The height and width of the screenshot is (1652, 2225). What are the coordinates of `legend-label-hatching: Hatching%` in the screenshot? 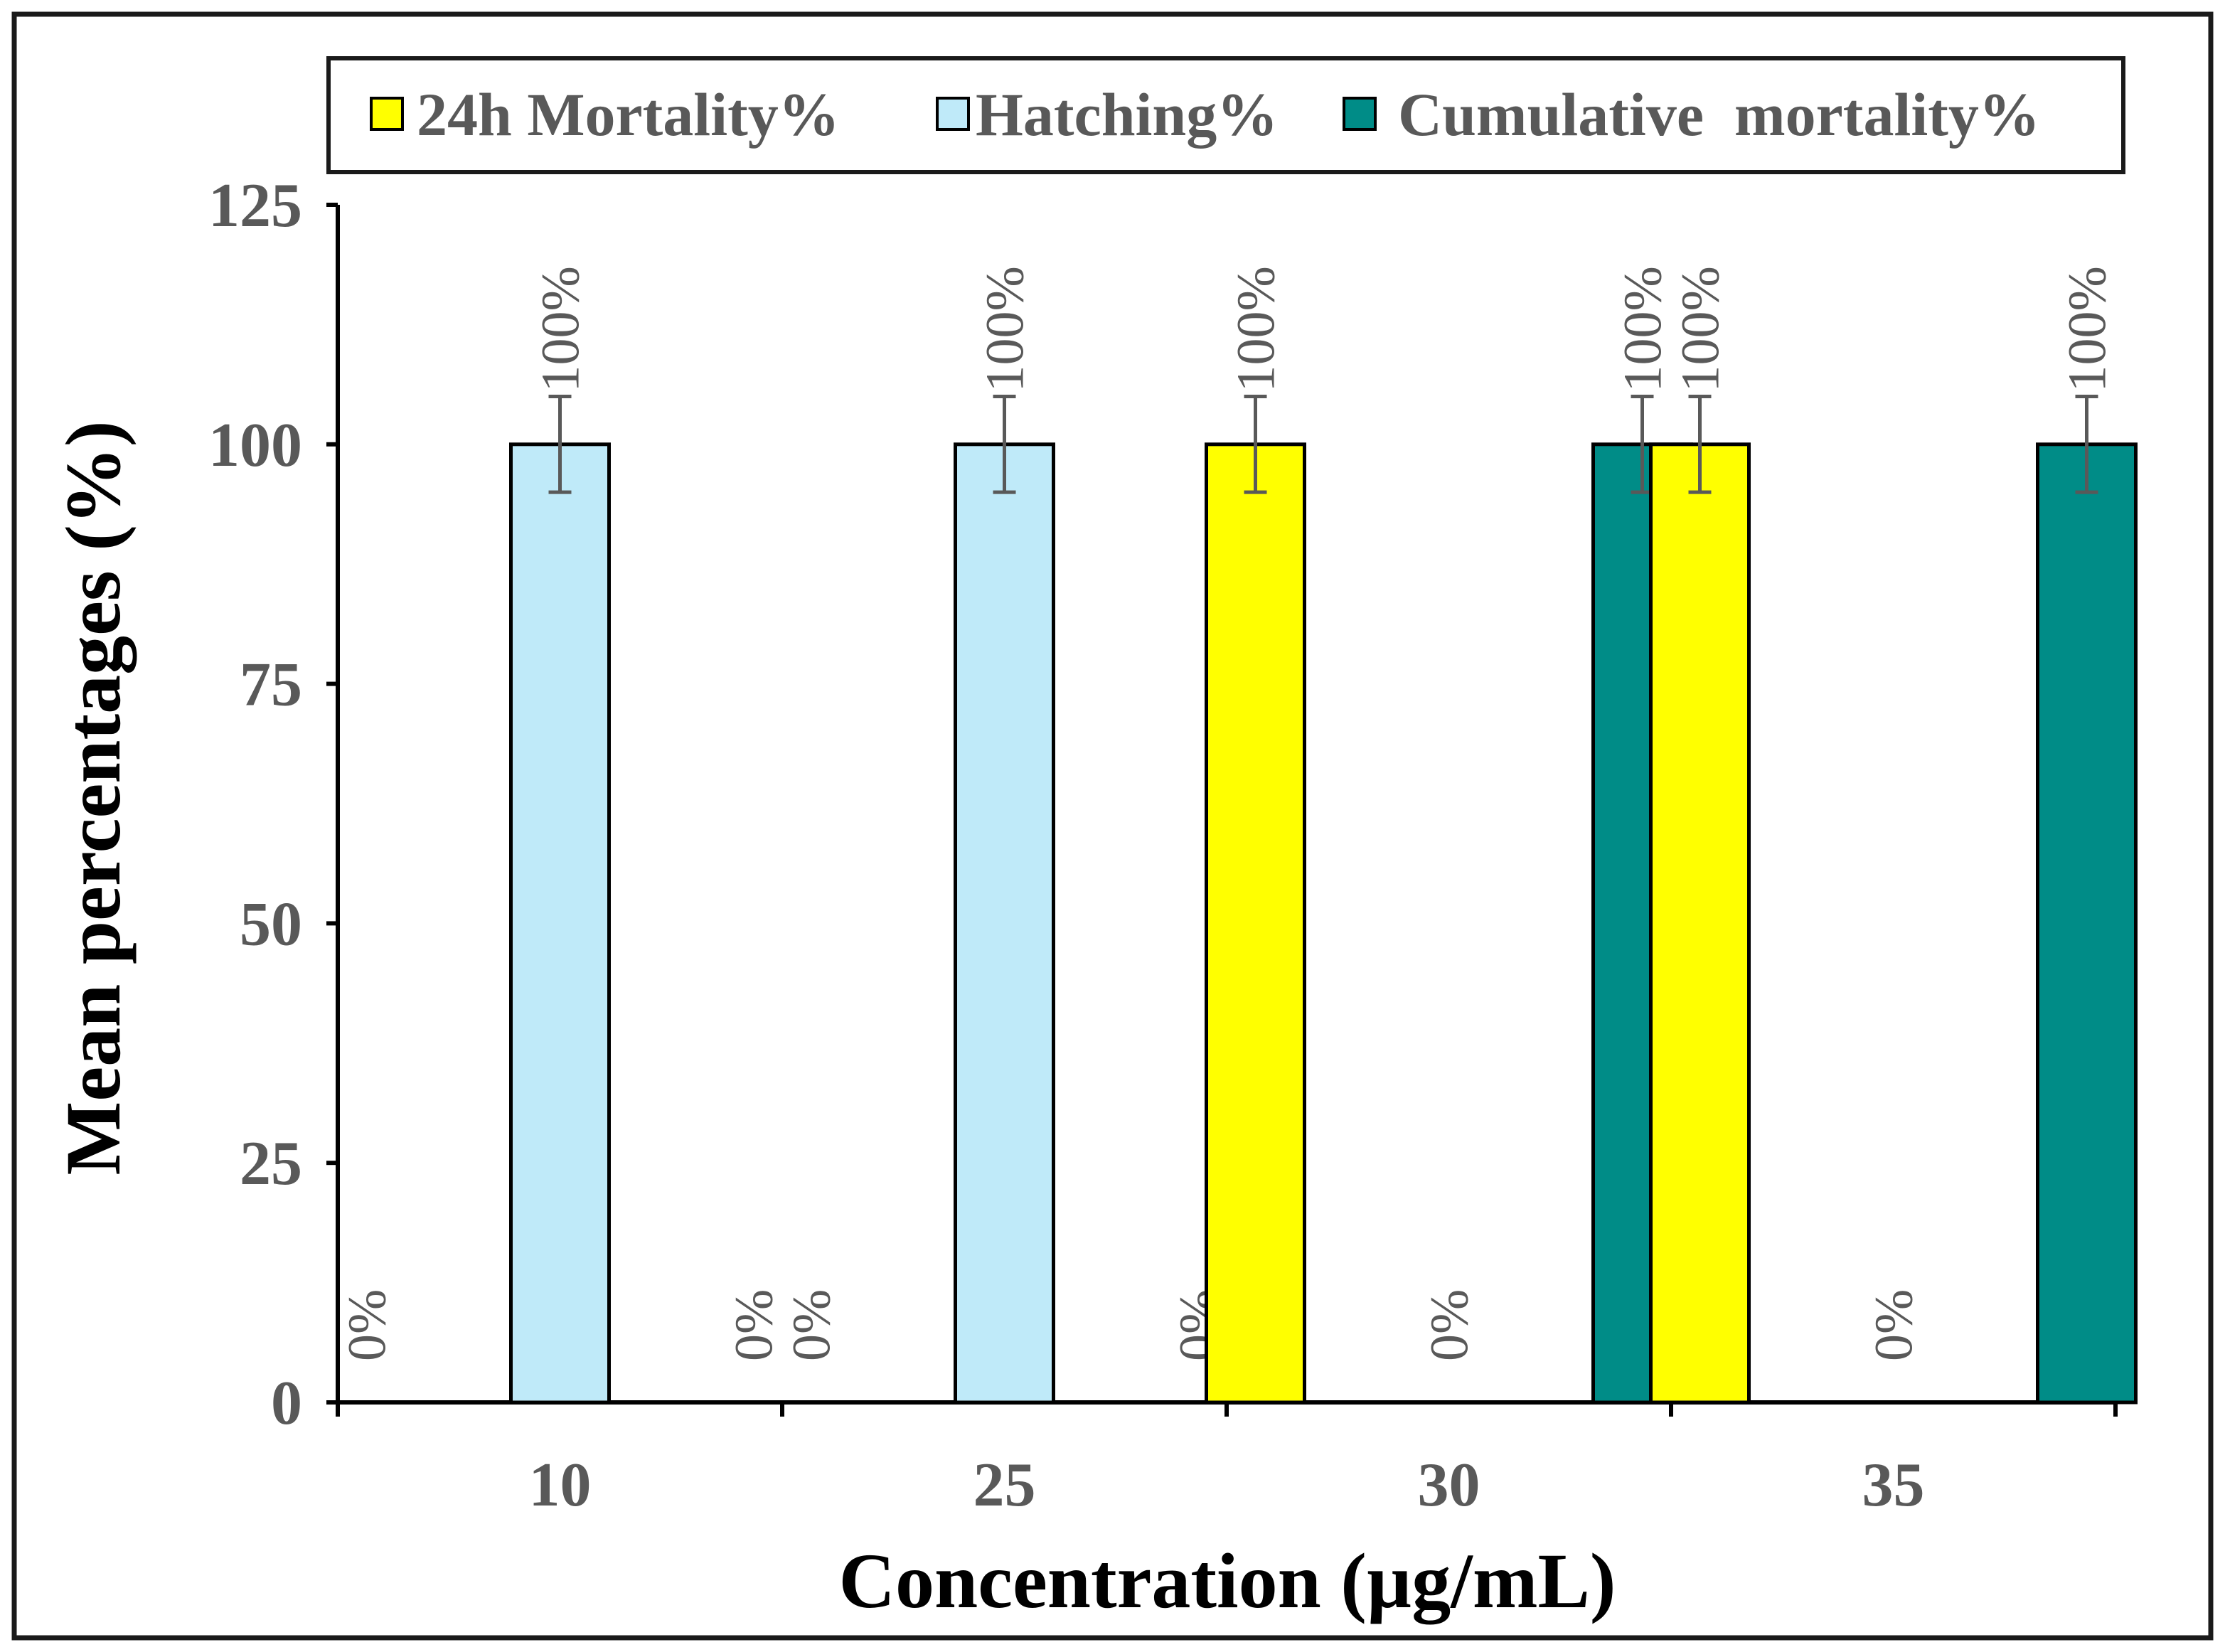 It's located at (1127, 114).